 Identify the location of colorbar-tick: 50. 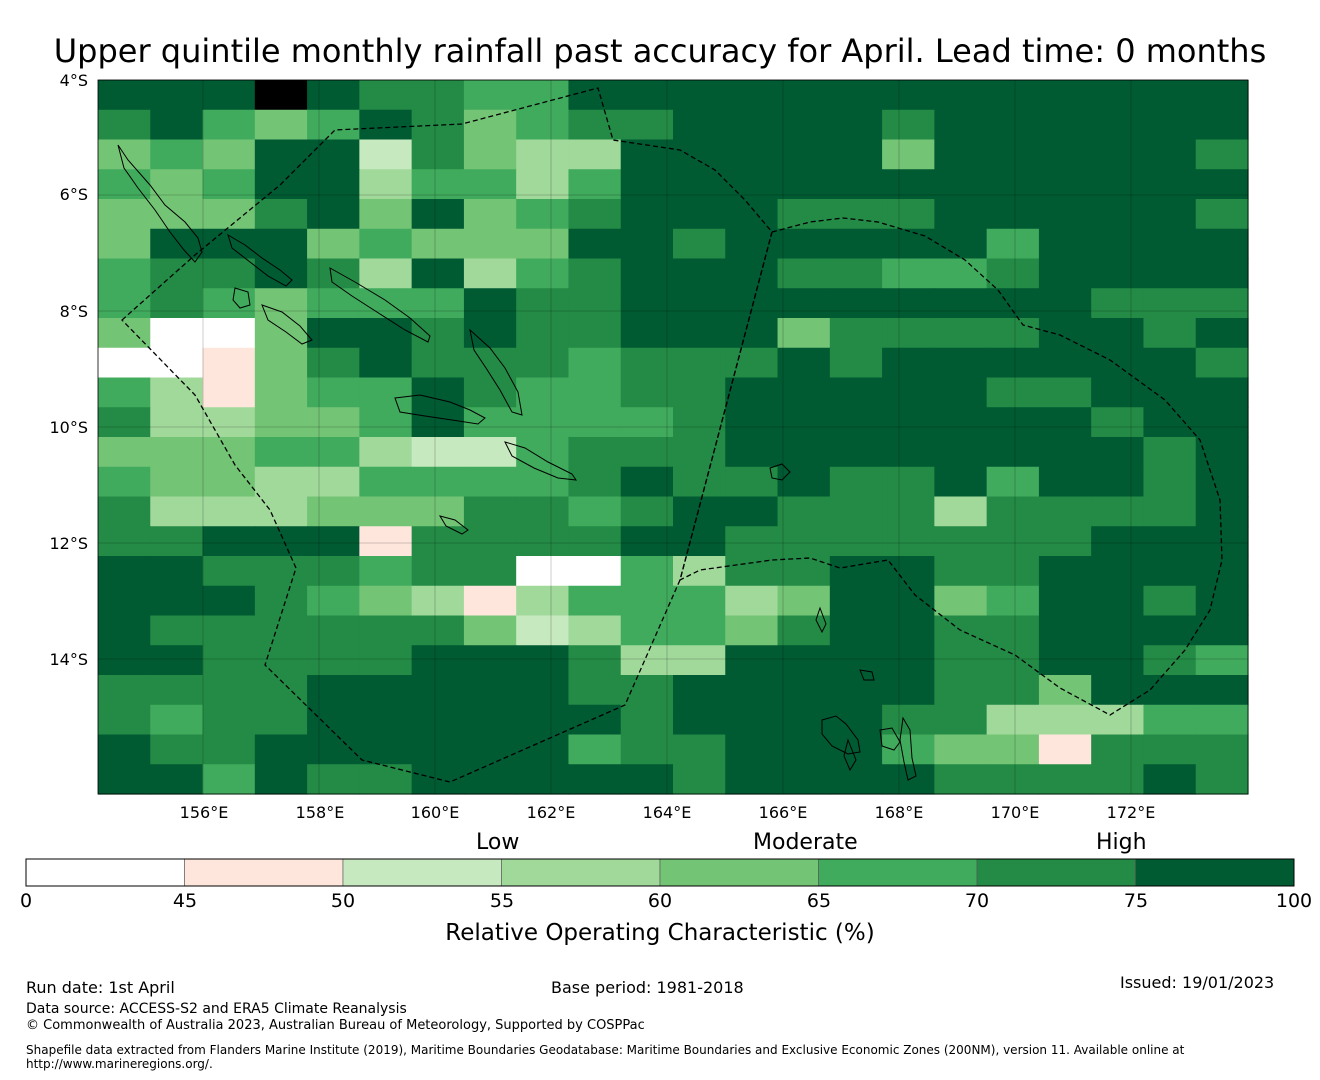
(343, 901).